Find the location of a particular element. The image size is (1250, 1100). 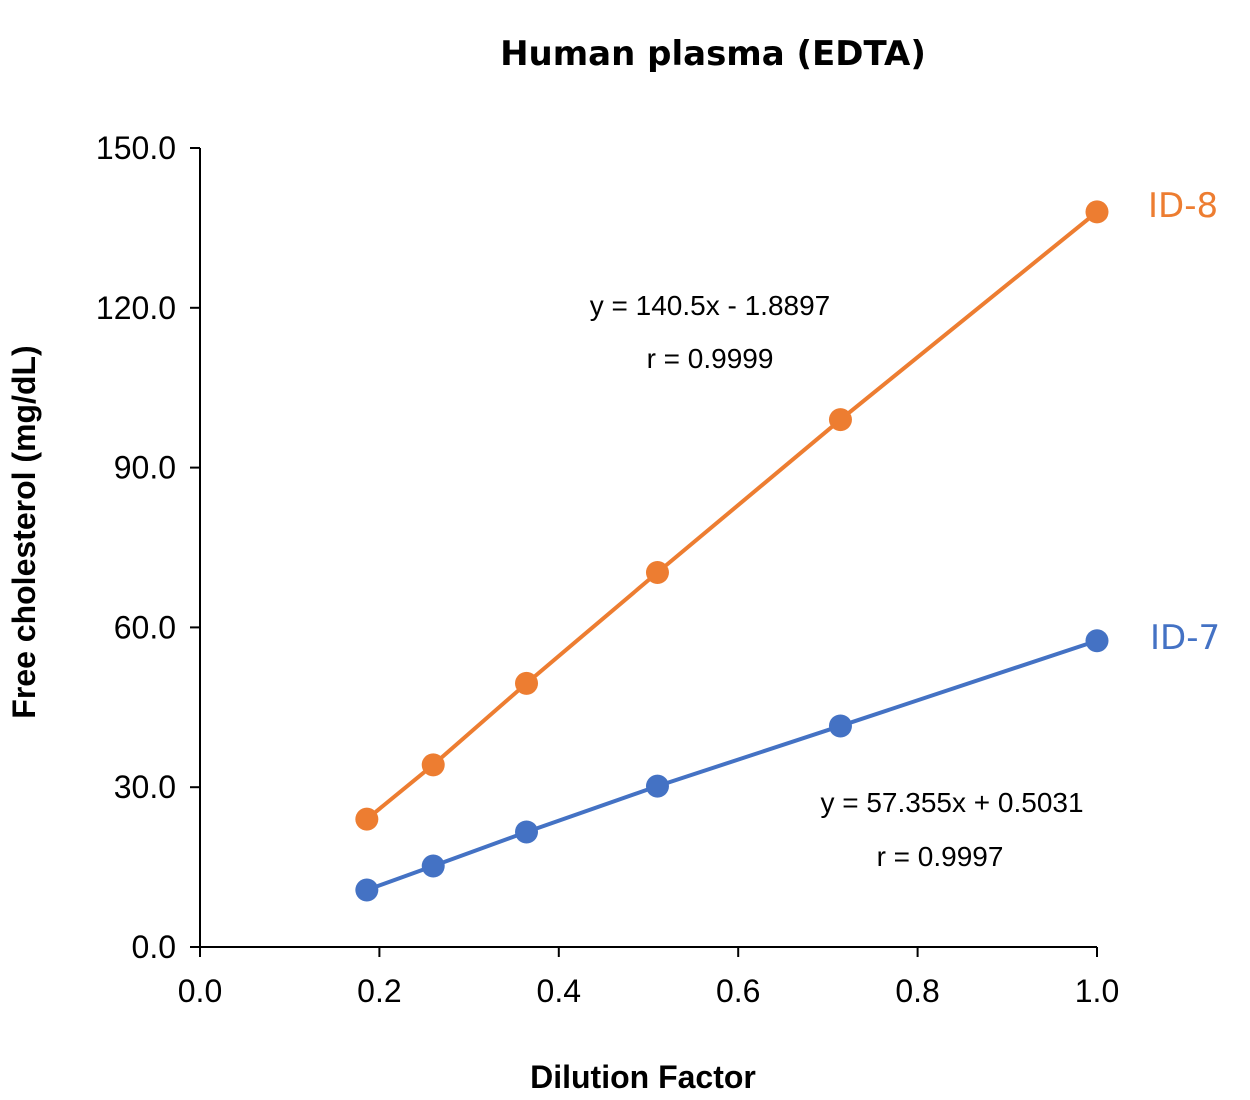

equation-id8: y = 140.5x - 1.8897 is located at coordinates (710, 305).